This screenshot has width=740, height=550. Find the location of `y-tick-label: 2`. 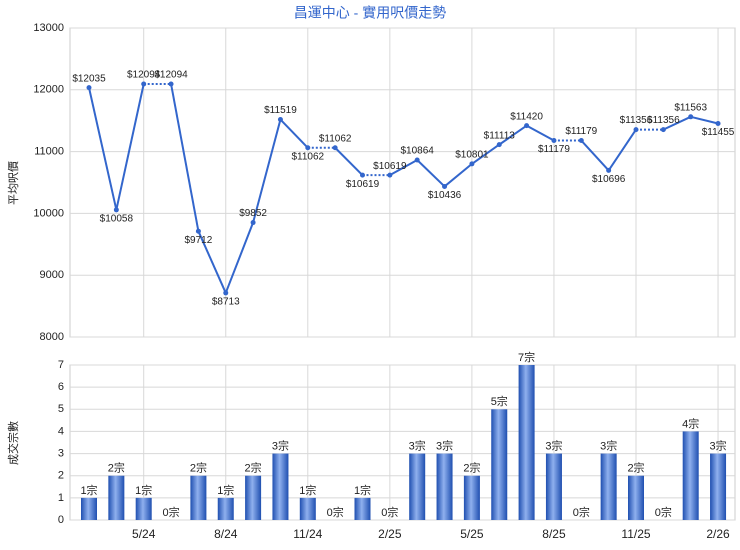

y-tick-label: 2 is located at coordinates (61, 476).